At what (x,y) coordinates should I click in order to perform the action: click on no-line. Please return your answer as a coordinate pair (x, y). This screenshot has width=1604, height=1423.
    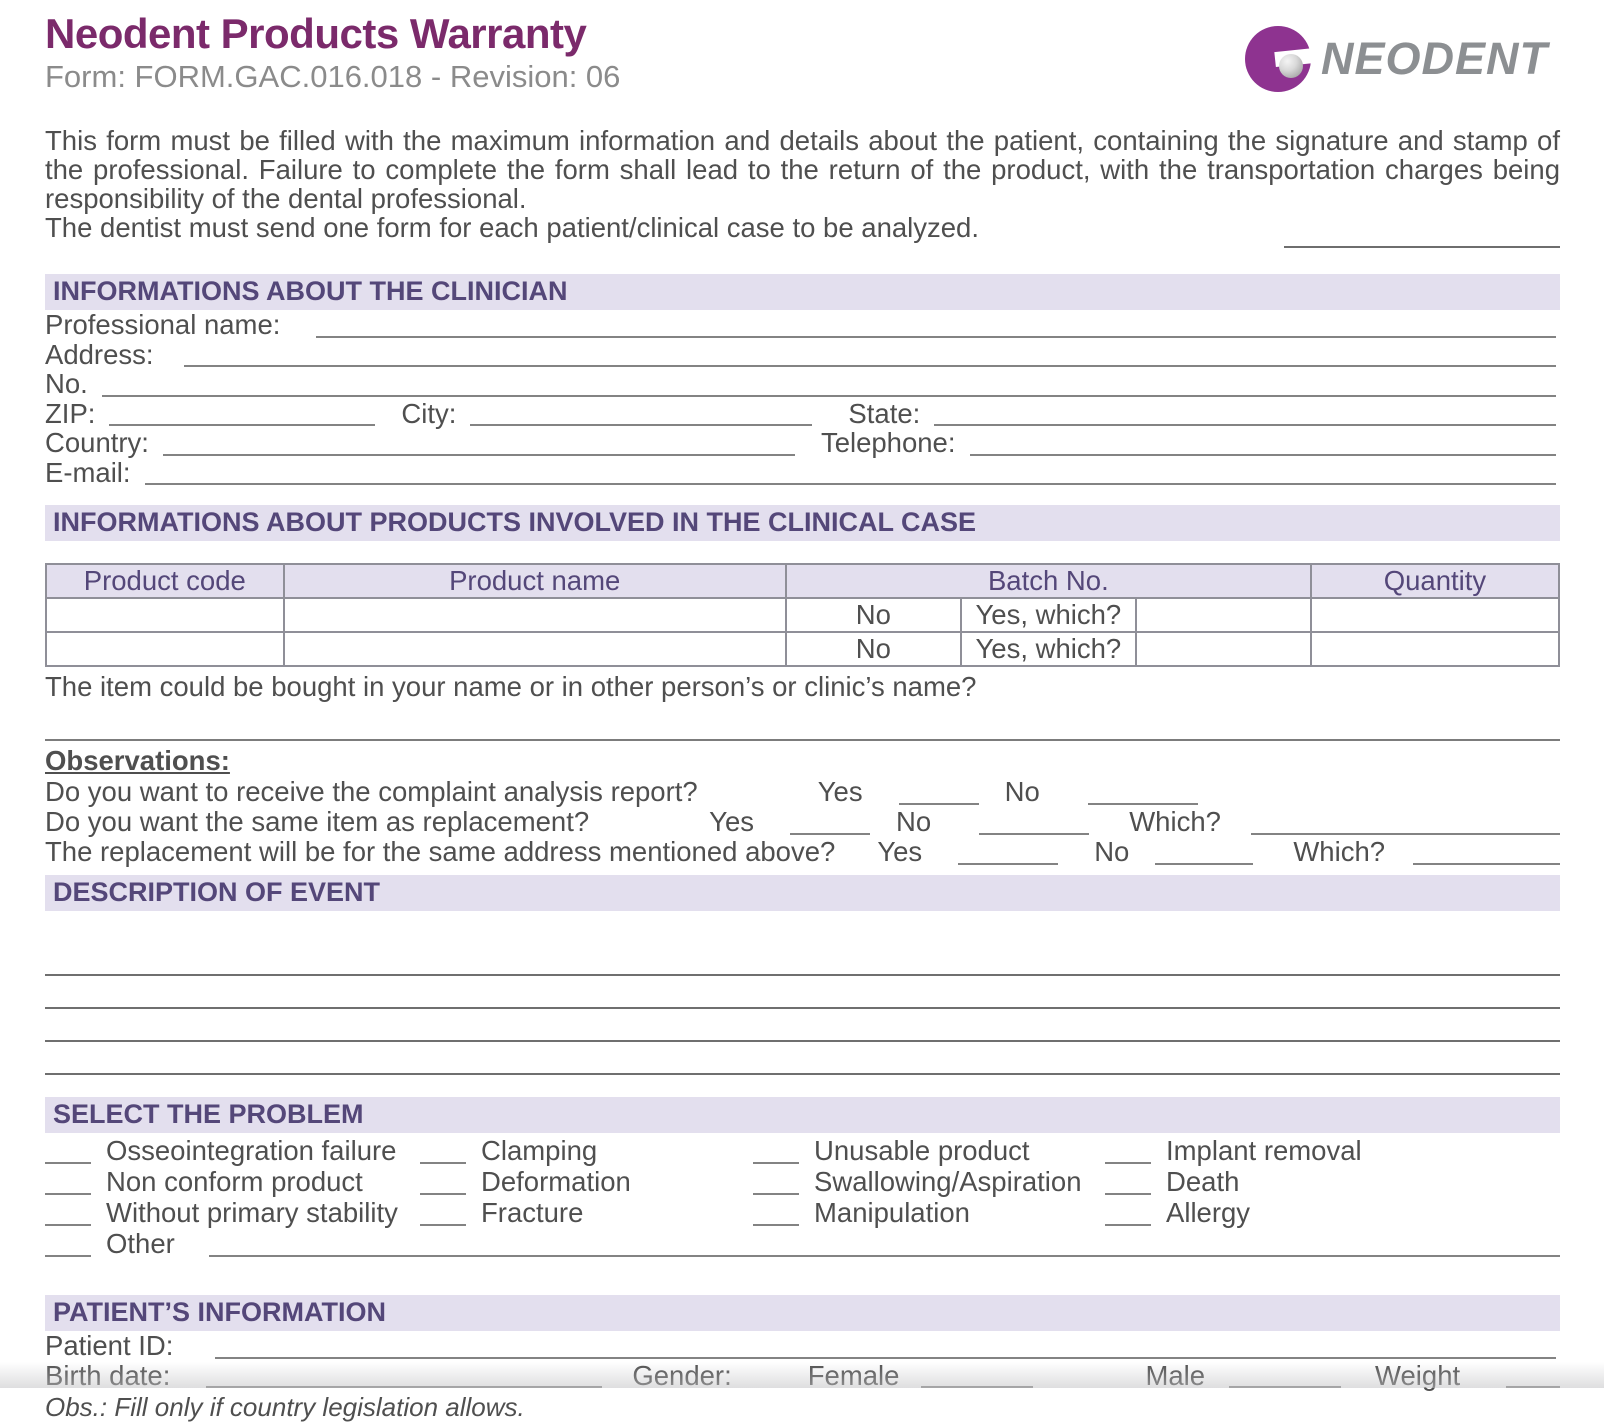
    Looking at the image, I should click on (828, 386).